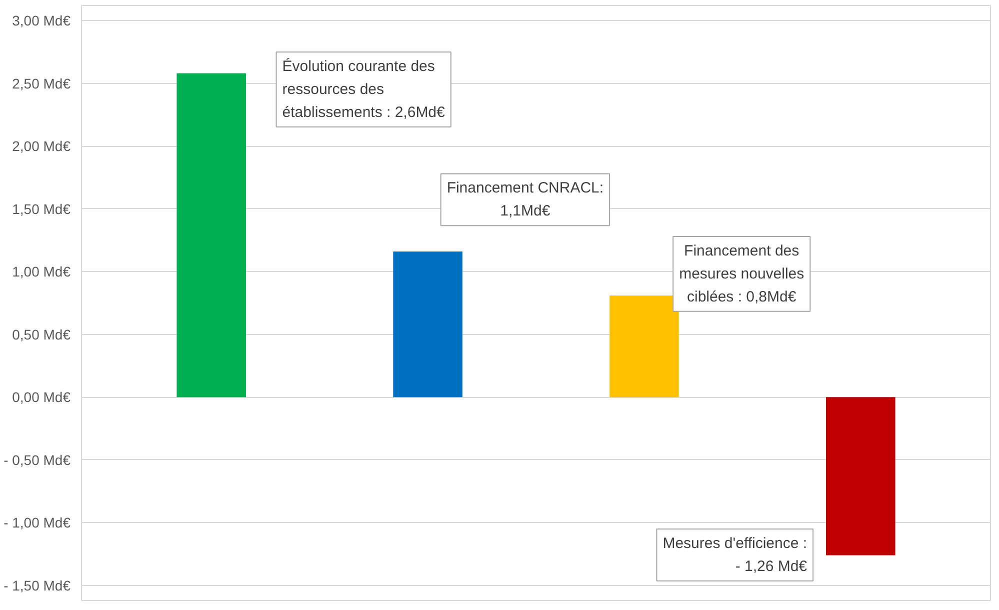 The width and height of the screenshot is (999, 610). I want to click on annotation: Financement des mesures nouvelles ciblées : 0,8Md€, so click(741, 274).